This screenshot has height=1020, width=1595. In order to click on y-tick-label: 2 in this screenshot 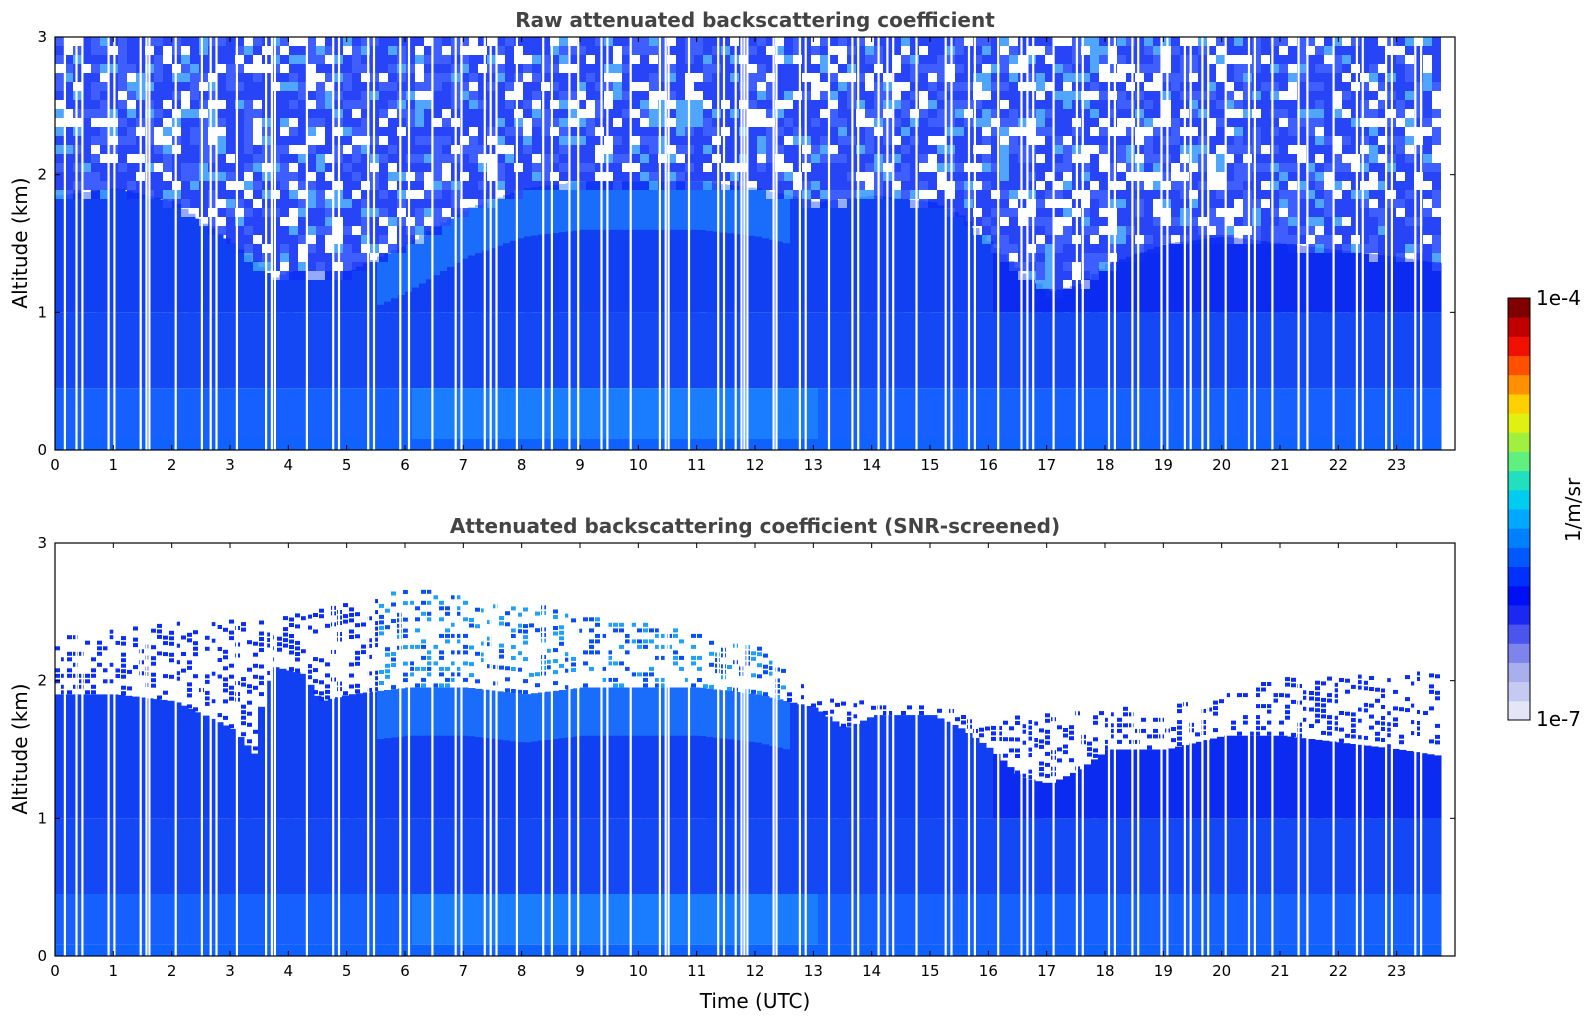, I will do `click(42, 175)`.